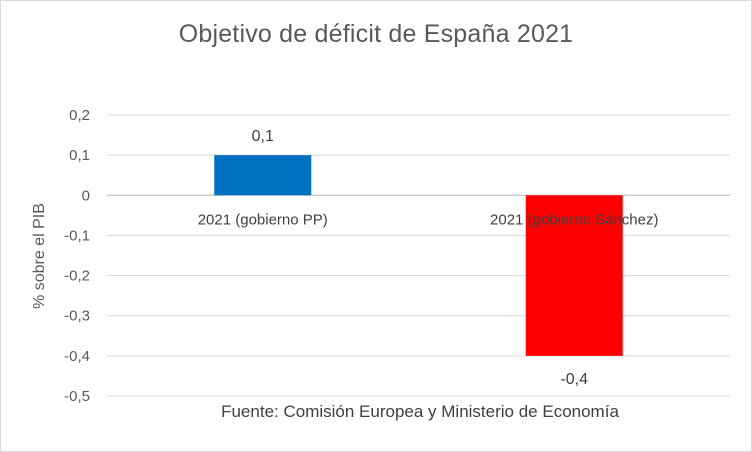  I want to click on data-label: 0,1, so click(263, 136).